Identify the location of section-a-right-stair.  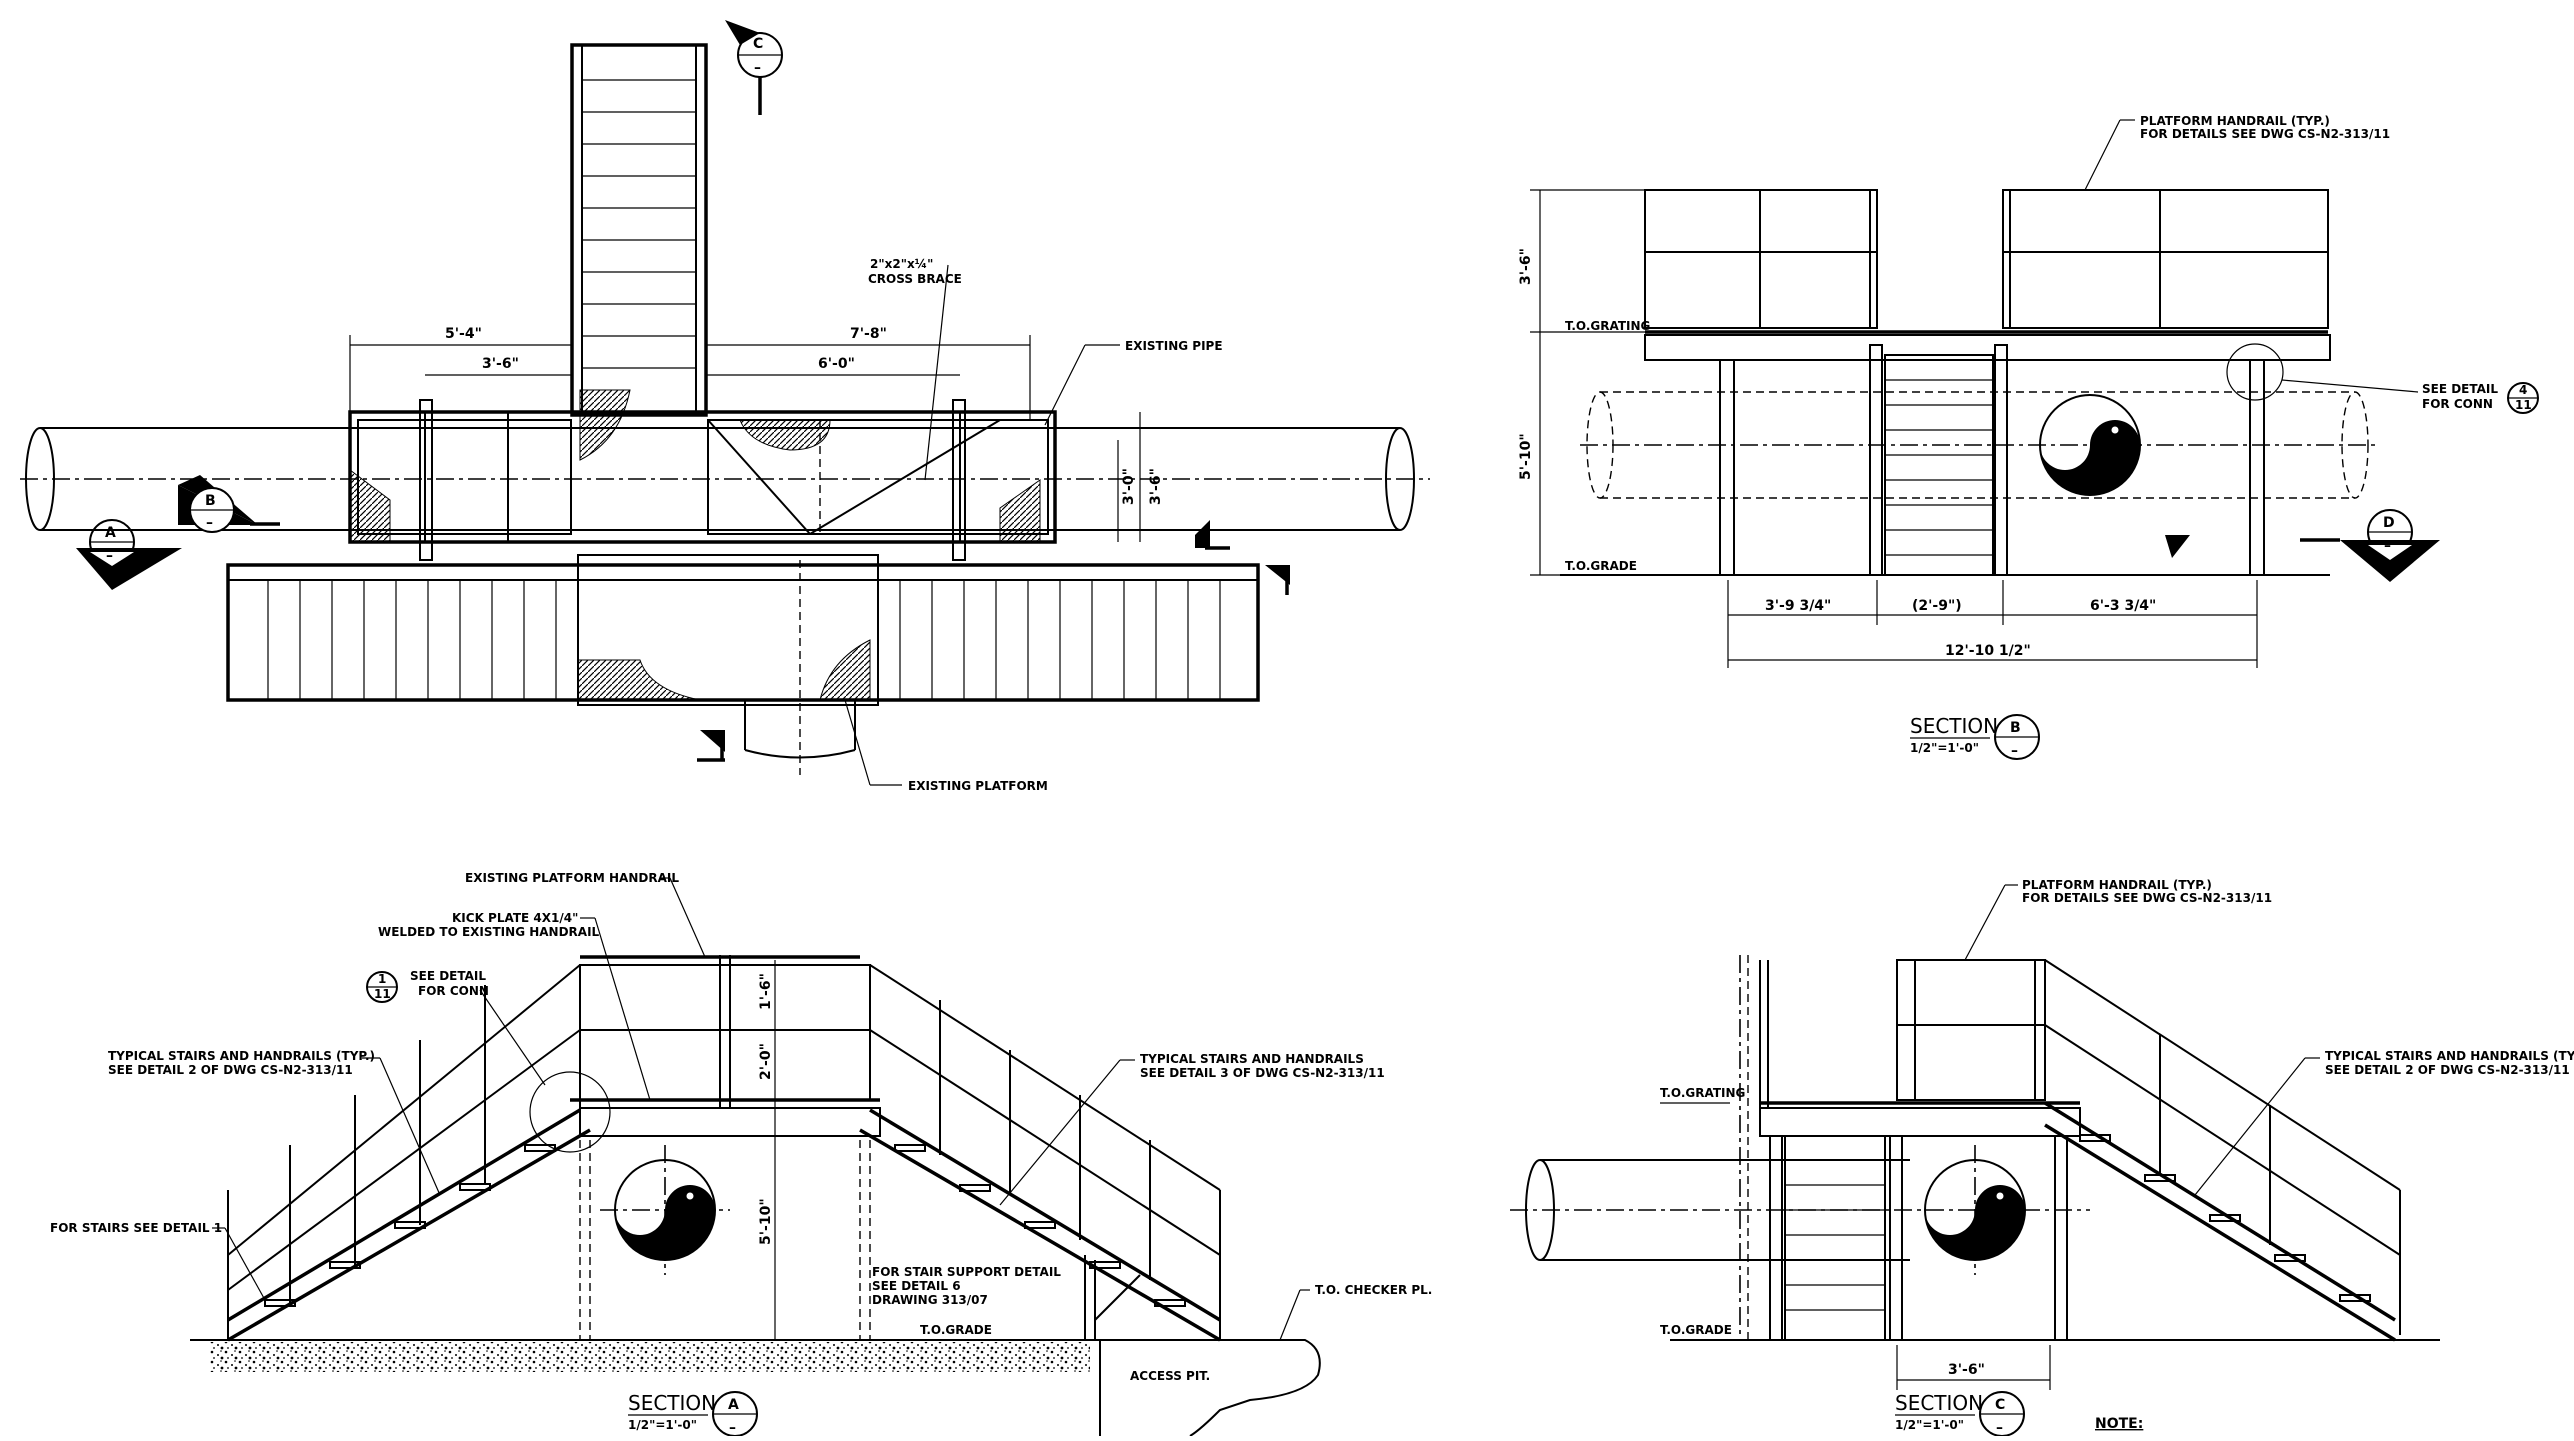
(1040, 1153).